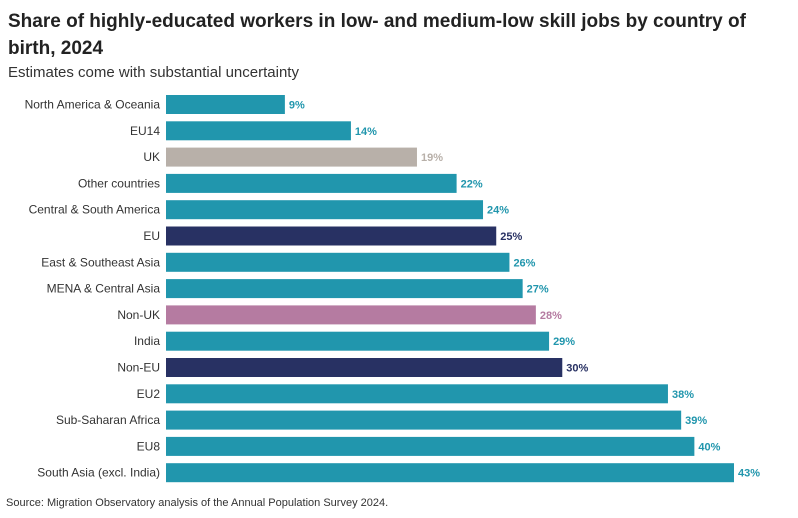  I want to click on category-label-east-southeast-asia: East & Southeast Asia, so click(100, 262).